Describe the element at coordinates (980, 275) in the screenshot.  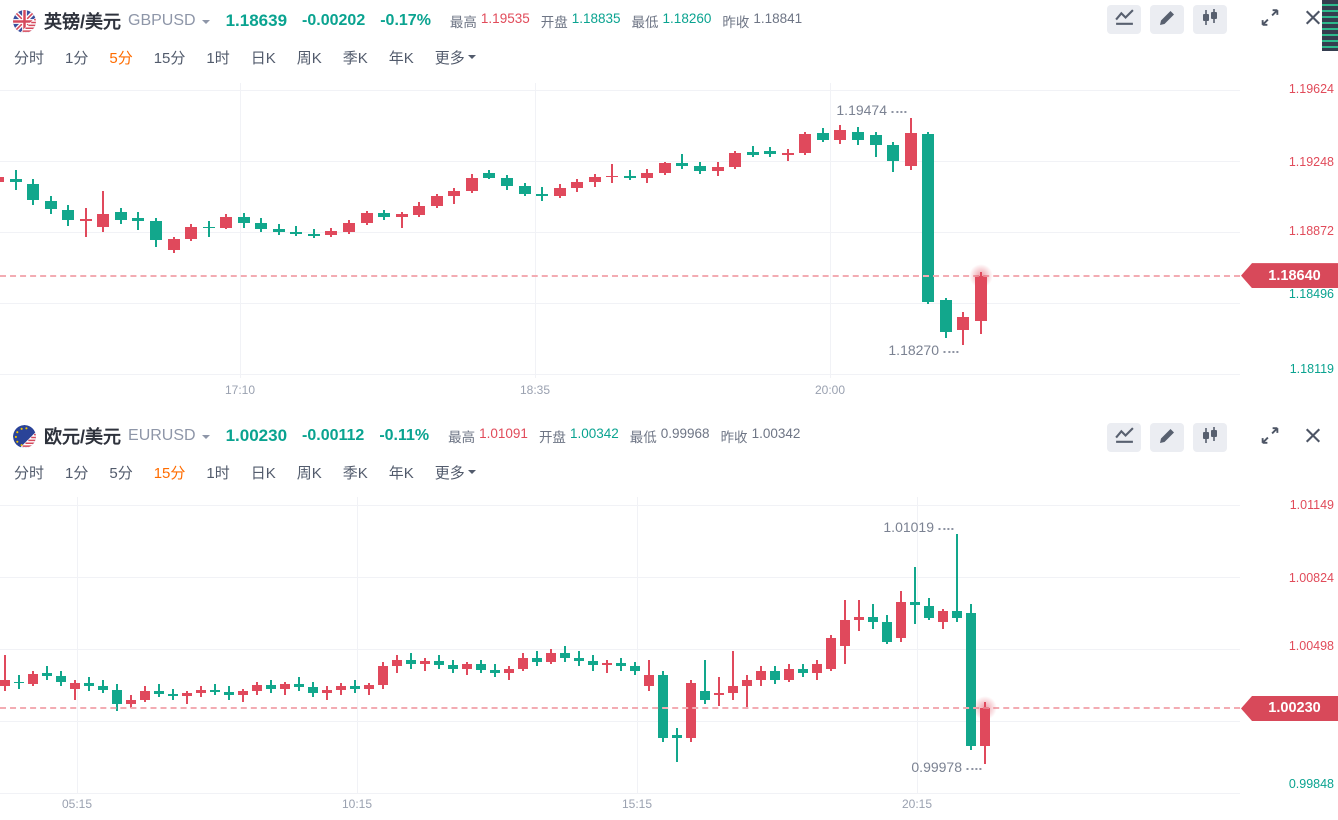
I see `current-price-glow-dot` at that location.